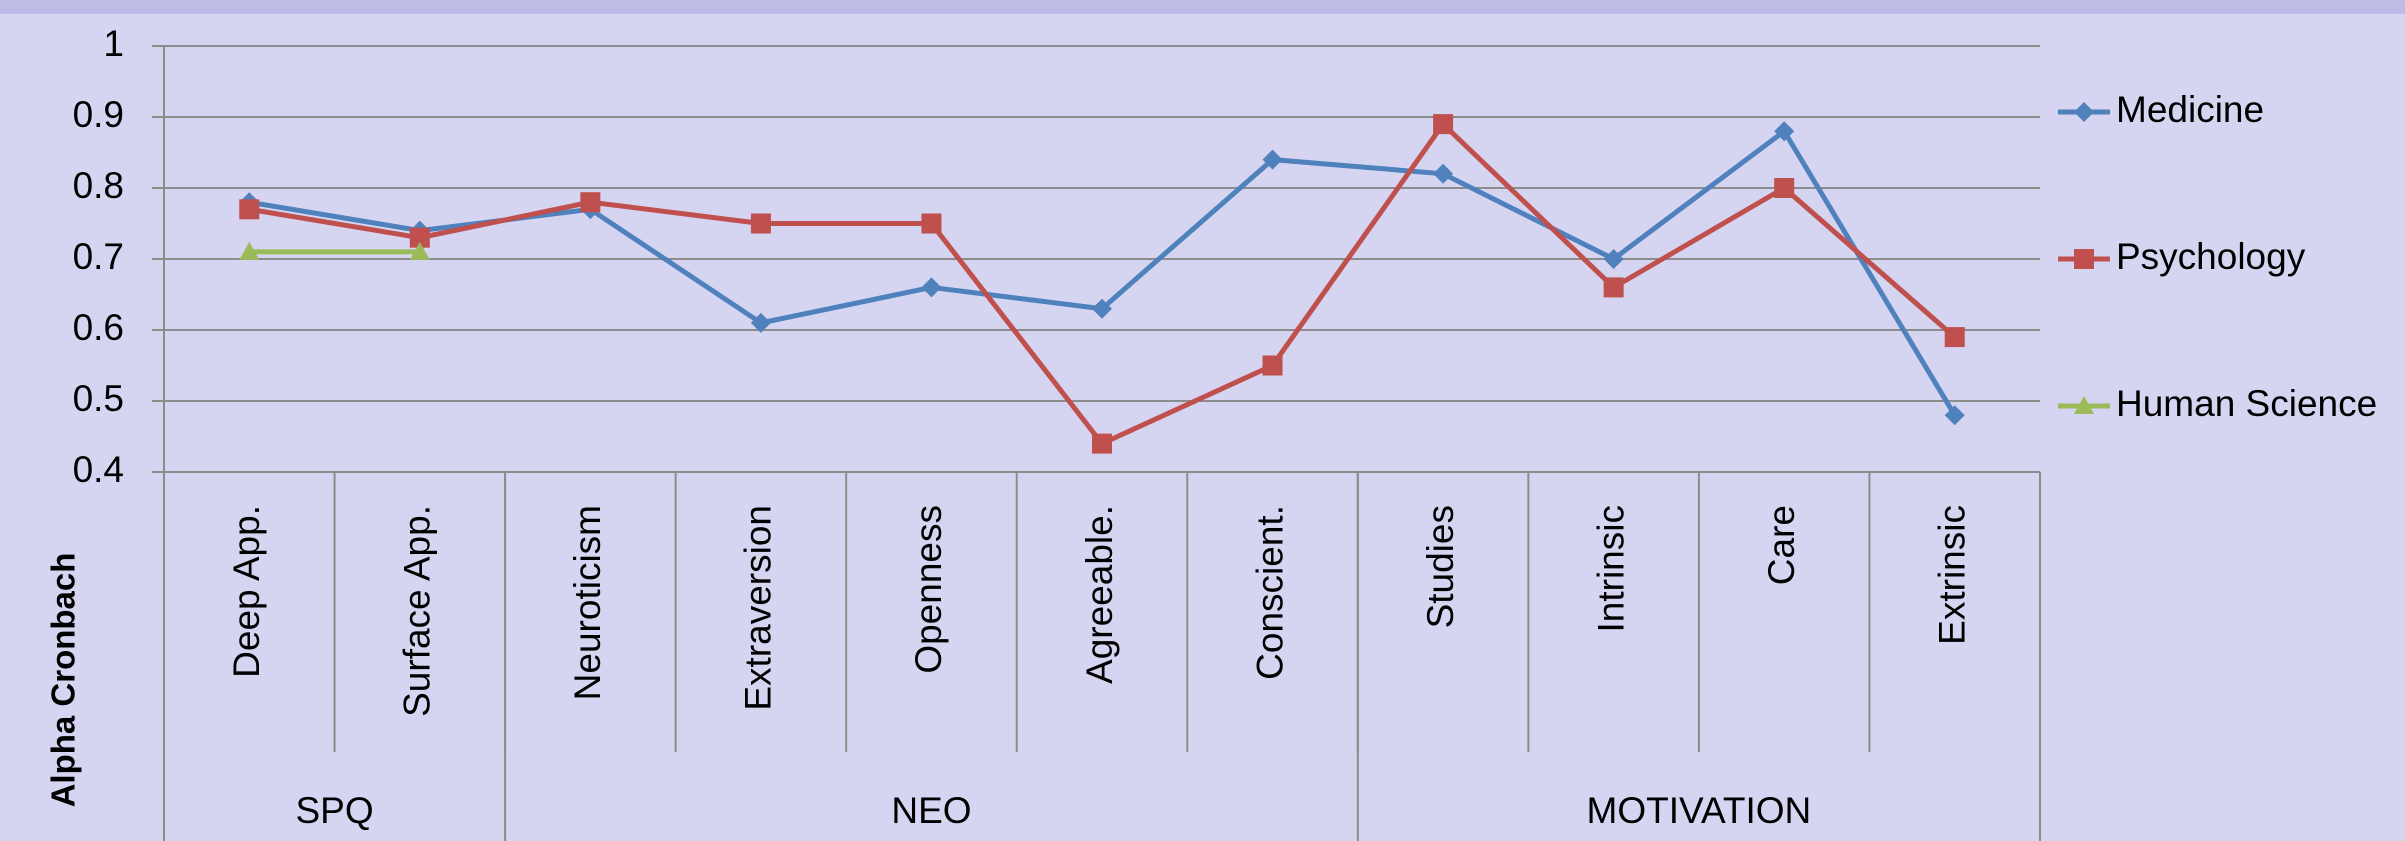 The height and width of the screenshot is (841, 2405). What do you see at coordinates (758, 608) in the screenshot?
I see `x-tick-label: Extraversion` at bounding box center [758, 608].